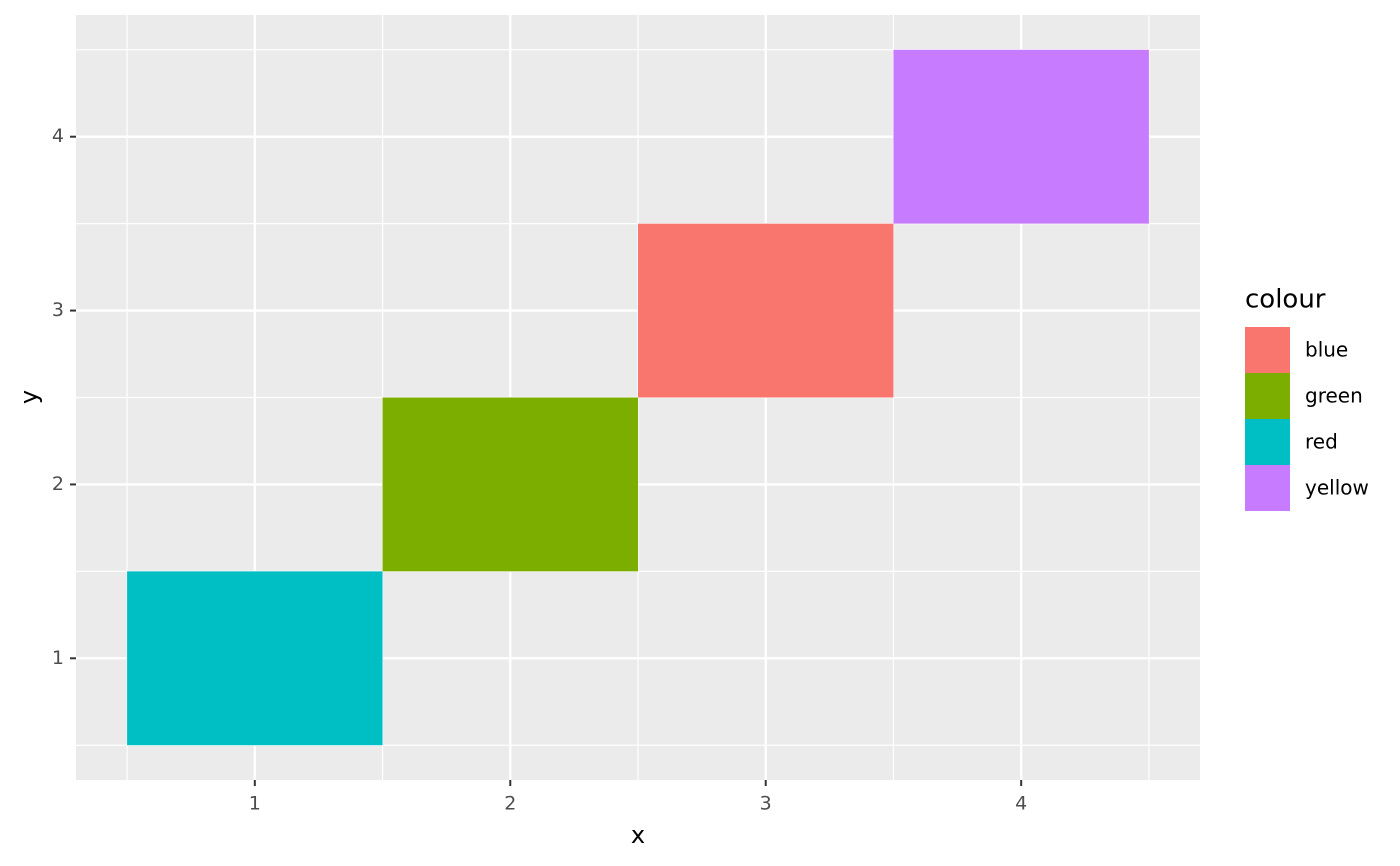 The width and height of the screenshot is (1400, 866). Describe the element at coordinates (1334, 396) in the screenshot. I see `legend-label: green` at that location.